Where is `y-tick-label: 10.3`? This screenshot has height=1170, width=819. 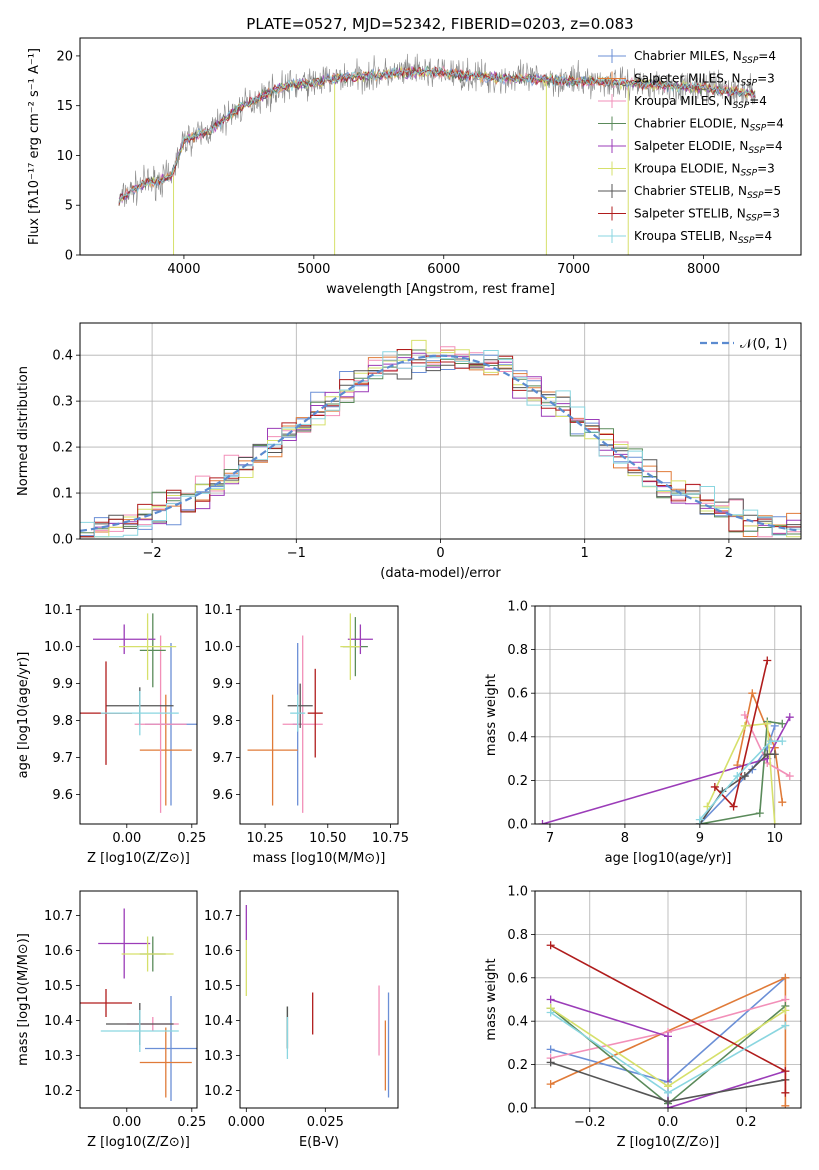 y-tick-label: 10.3 is located at coordinates (218, 1056).